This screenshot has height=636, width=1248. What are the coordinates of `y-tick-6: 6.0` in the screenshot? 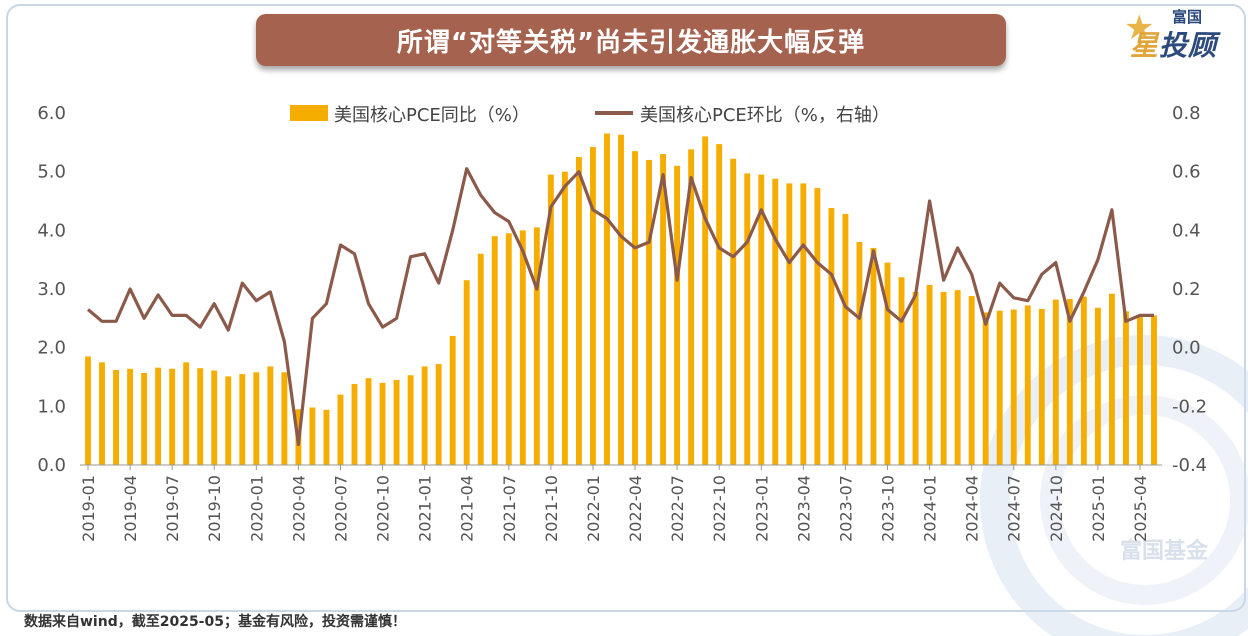 It's located at (51, 113).